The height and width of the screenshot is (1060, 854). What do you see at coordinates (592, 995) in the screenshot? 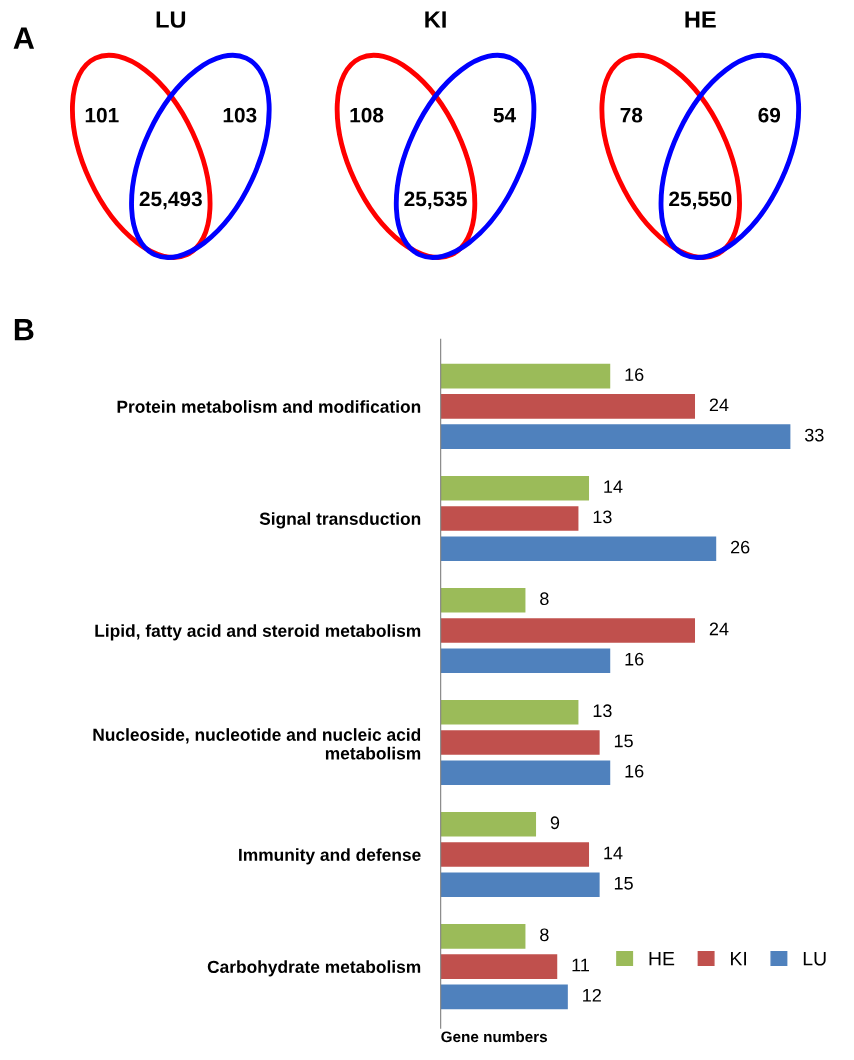
I see `data-label: 12` at bounding box center [592, 995].